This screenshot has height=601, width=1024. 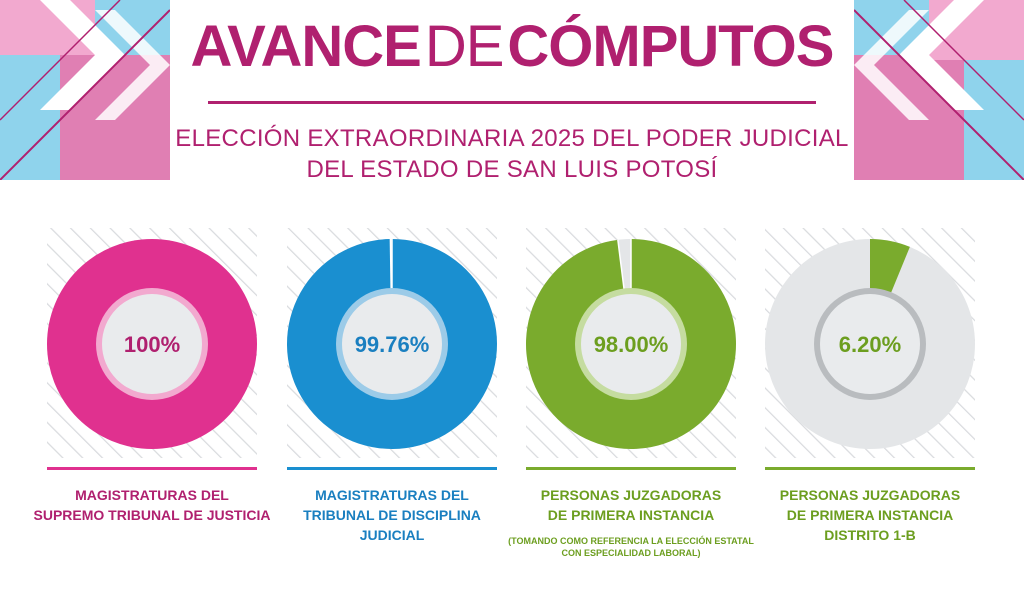 I want to click on donut-value-label: 98.00%, so click(x=631, y=344).